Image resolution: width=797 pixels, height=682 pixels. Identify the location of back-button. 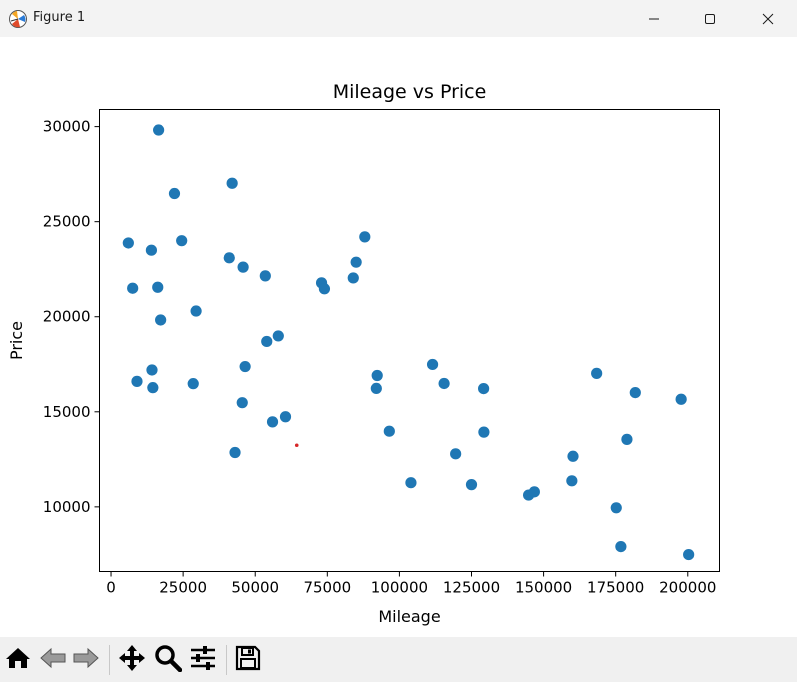
(53, 660).